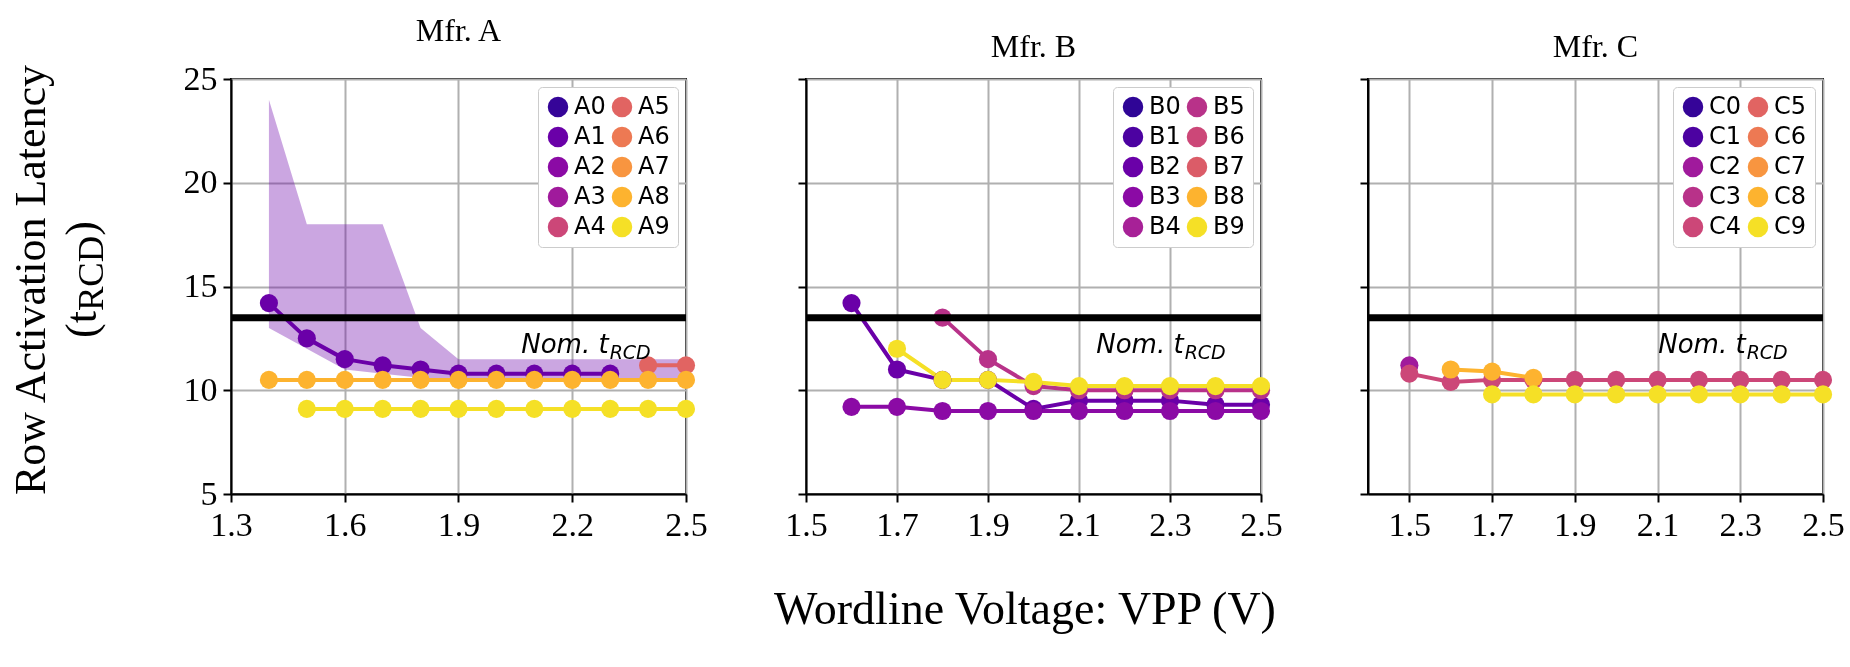 The width and height of the screenshot is (1850, 667). What do you see at coordinates (654, 166) in the screenshot?
I see `legend-label: A7` at bounding box center [654, 166].